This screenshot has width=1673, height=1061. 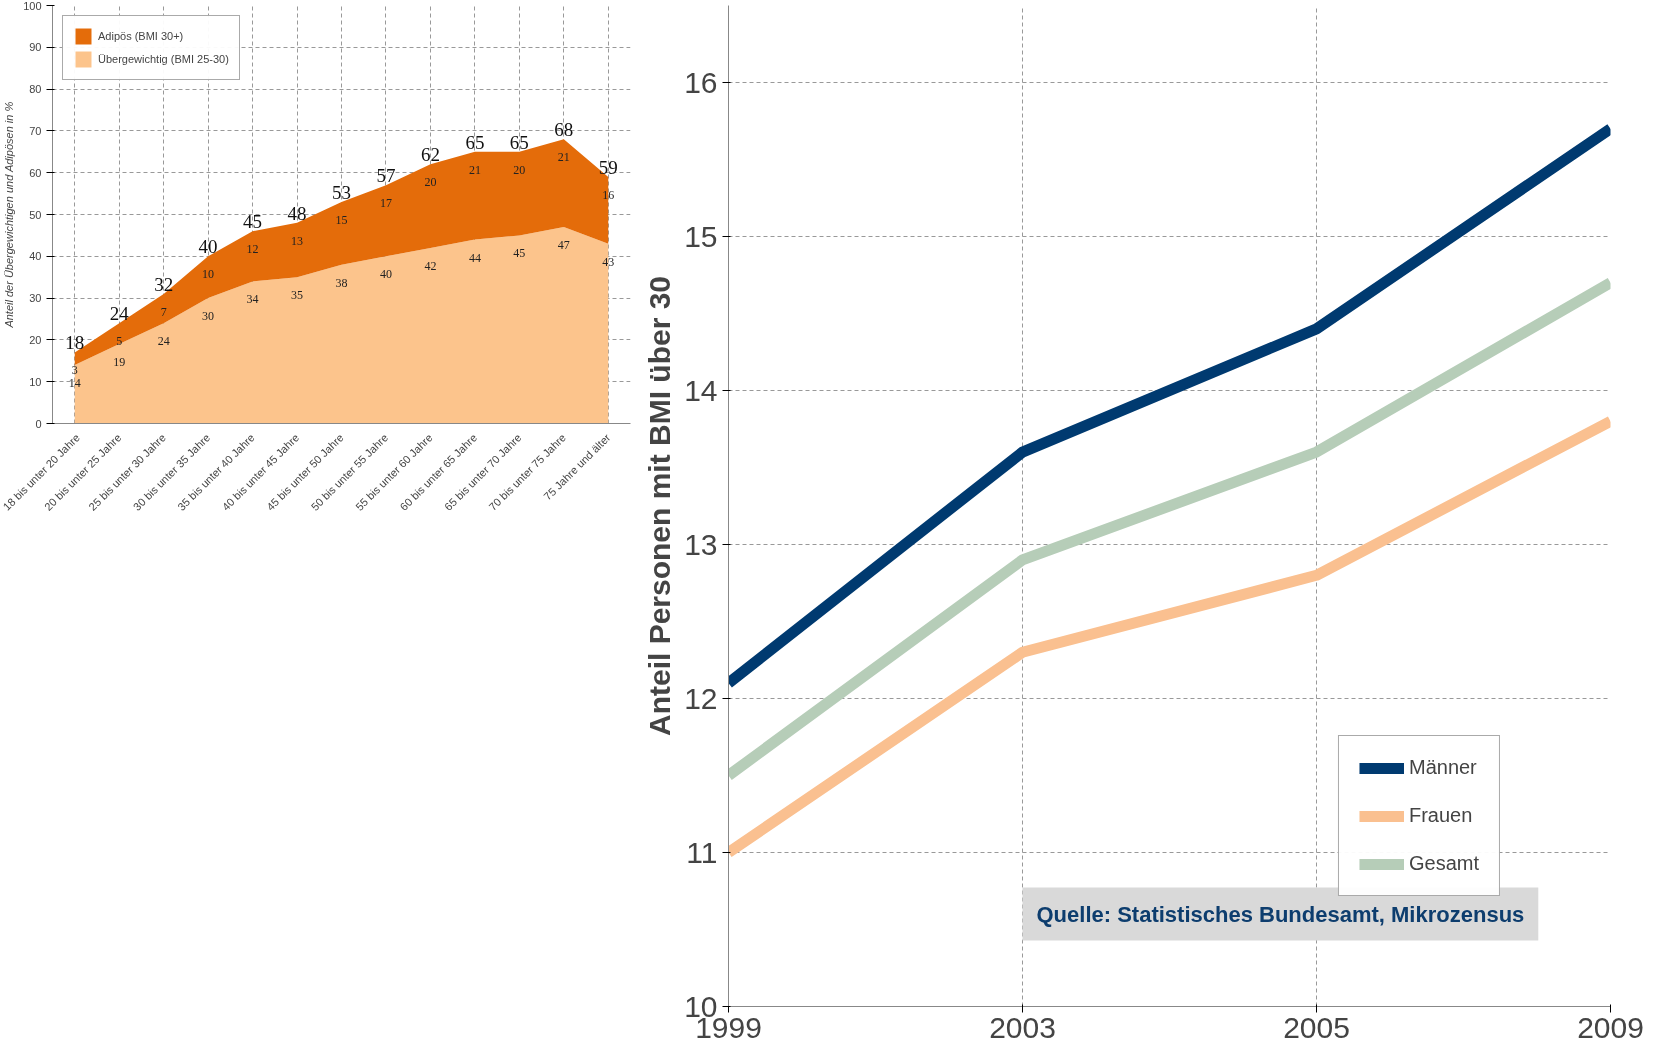 I want to click on total-label: 59, so click(x=608, y=167).